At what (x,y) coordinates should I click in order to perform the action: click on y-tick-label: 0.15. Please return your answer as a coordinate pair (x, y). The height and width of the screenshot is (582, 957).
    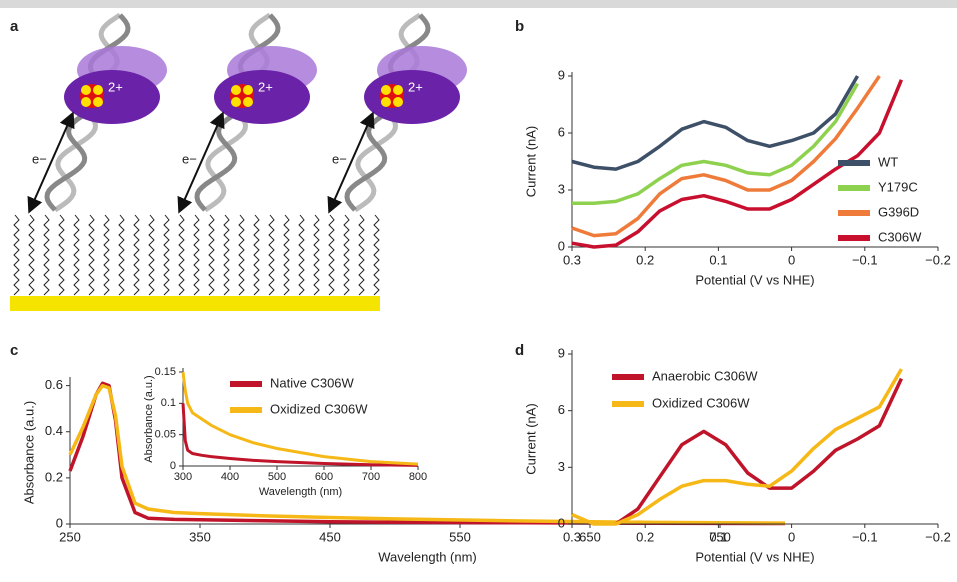
    Looking at the image, I should click on (165, 372).